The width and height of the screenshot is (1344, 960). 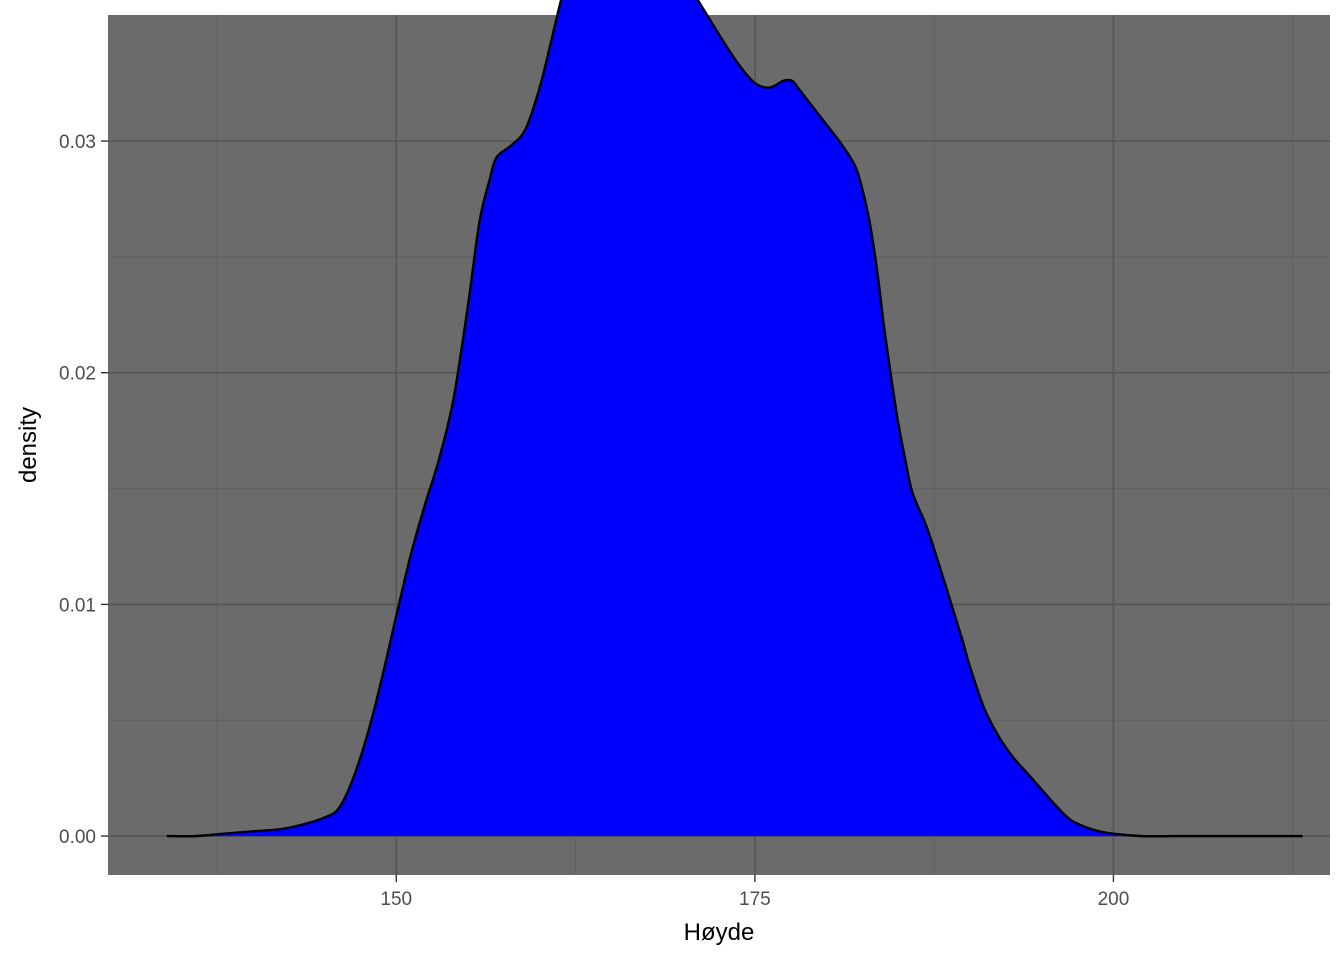 What do you see at coordinates (1114, 899) in the screenshot?
I see `x-tick-label: 200` at bounding box center [1114, 899].